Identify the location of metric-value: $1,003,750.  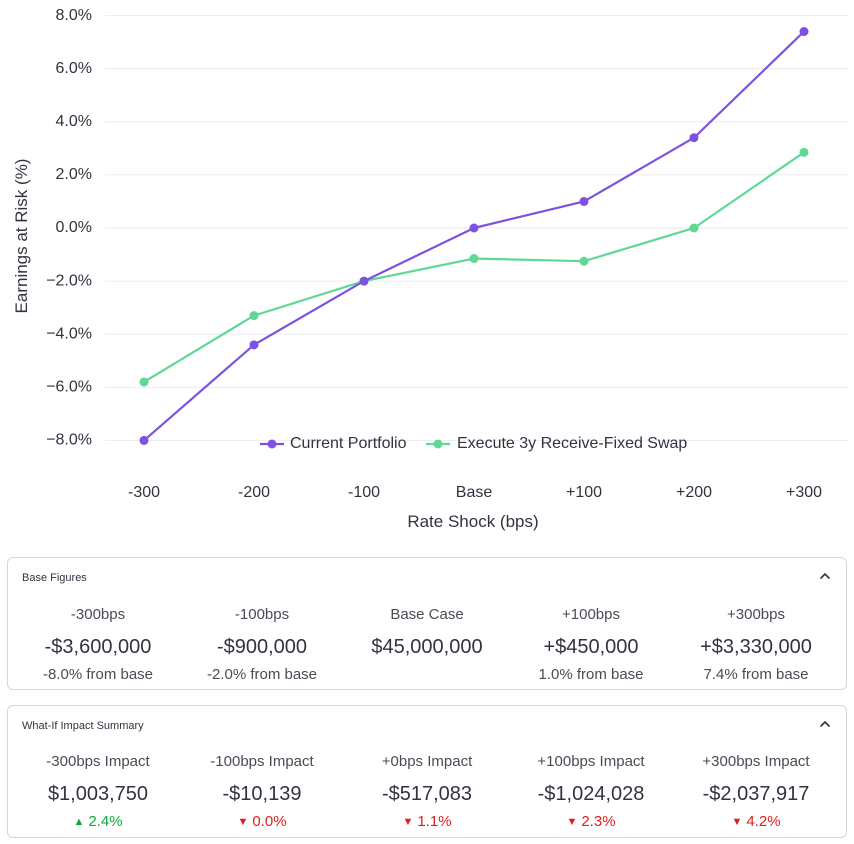
(98, 794).